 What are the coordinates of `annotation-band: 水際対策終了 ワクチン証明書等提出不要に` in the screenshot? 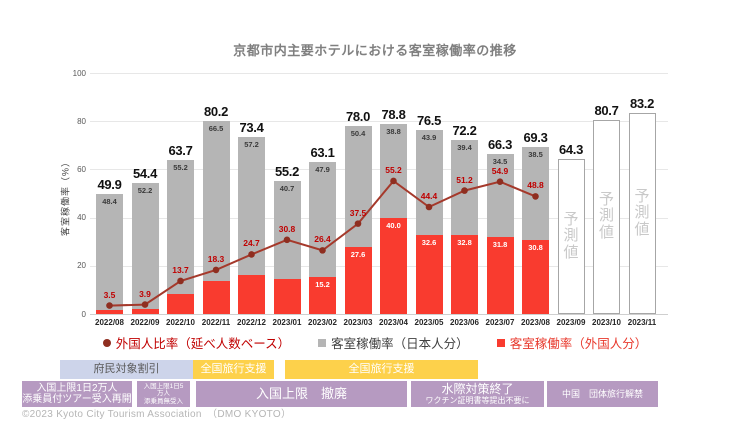 It's located at (477, 394).